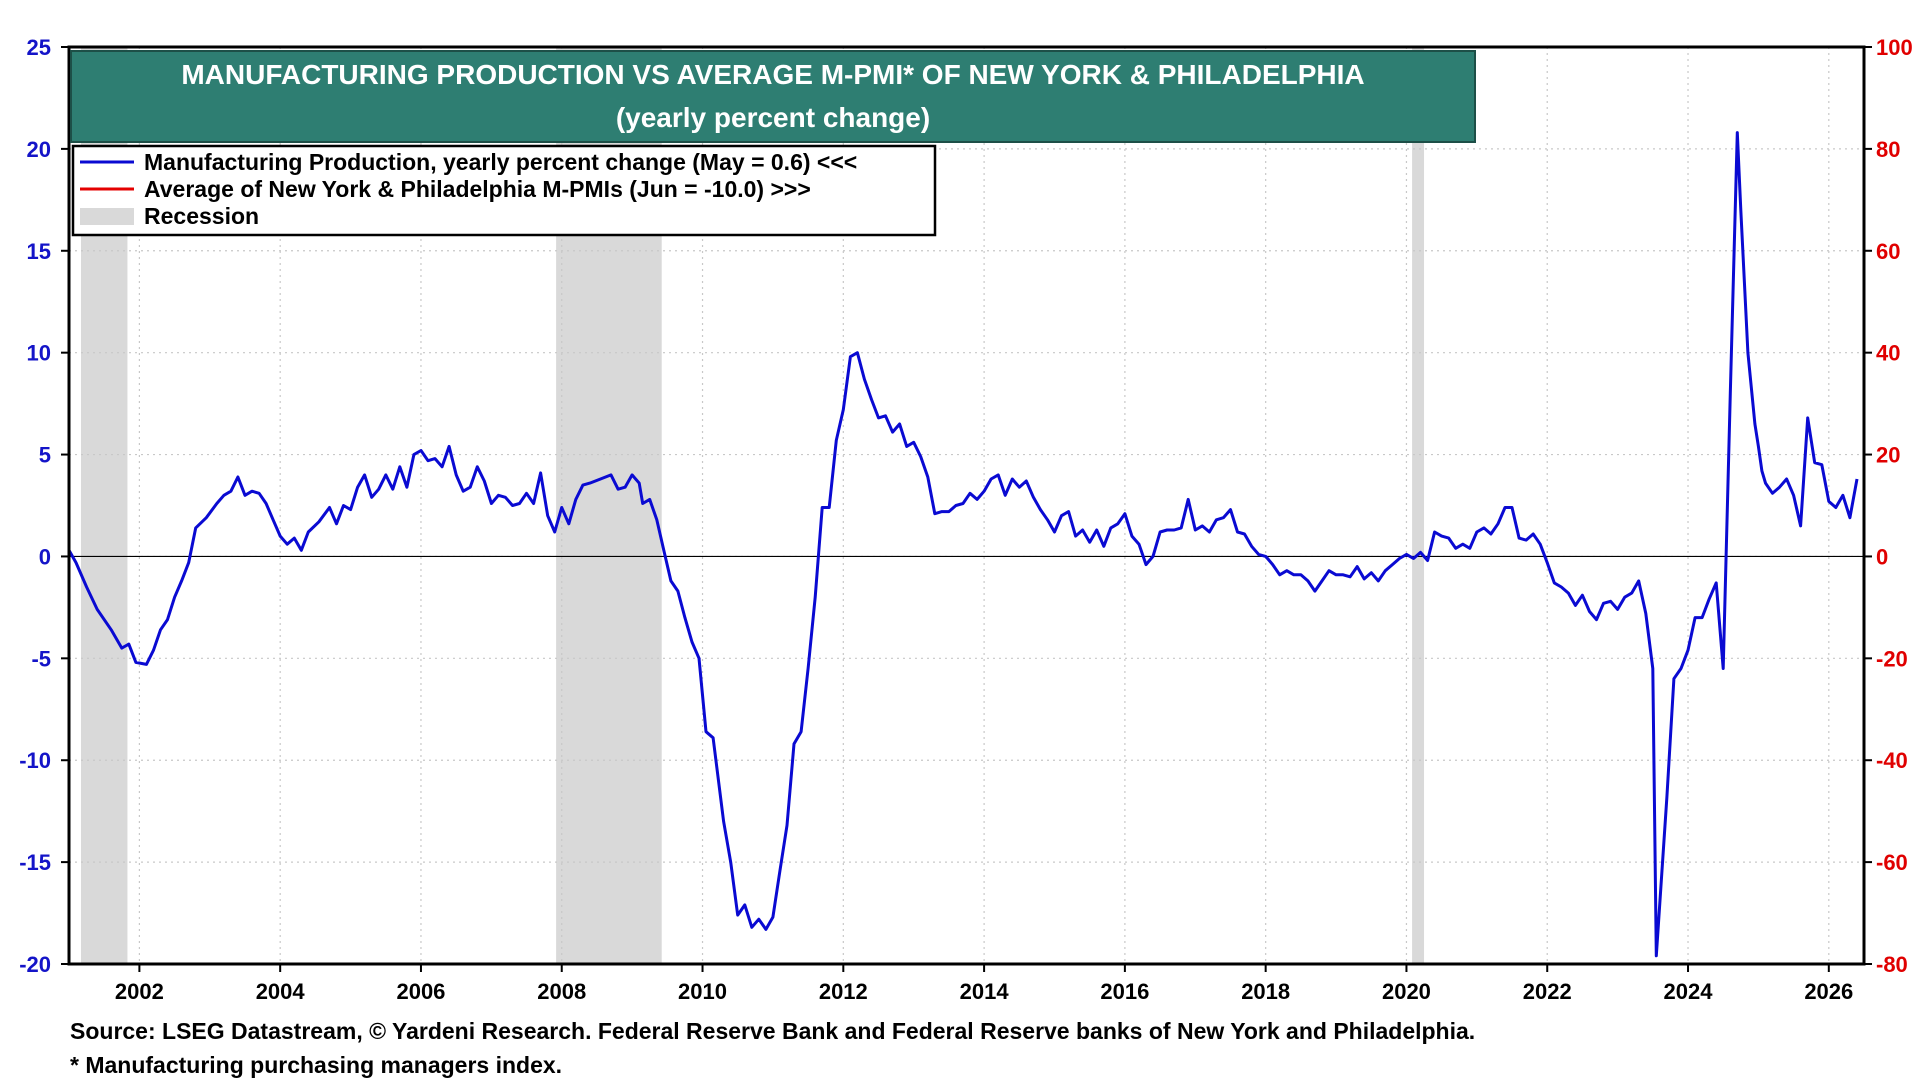  I want to click on x-tick-label-5: 2012, so click(843, 991).